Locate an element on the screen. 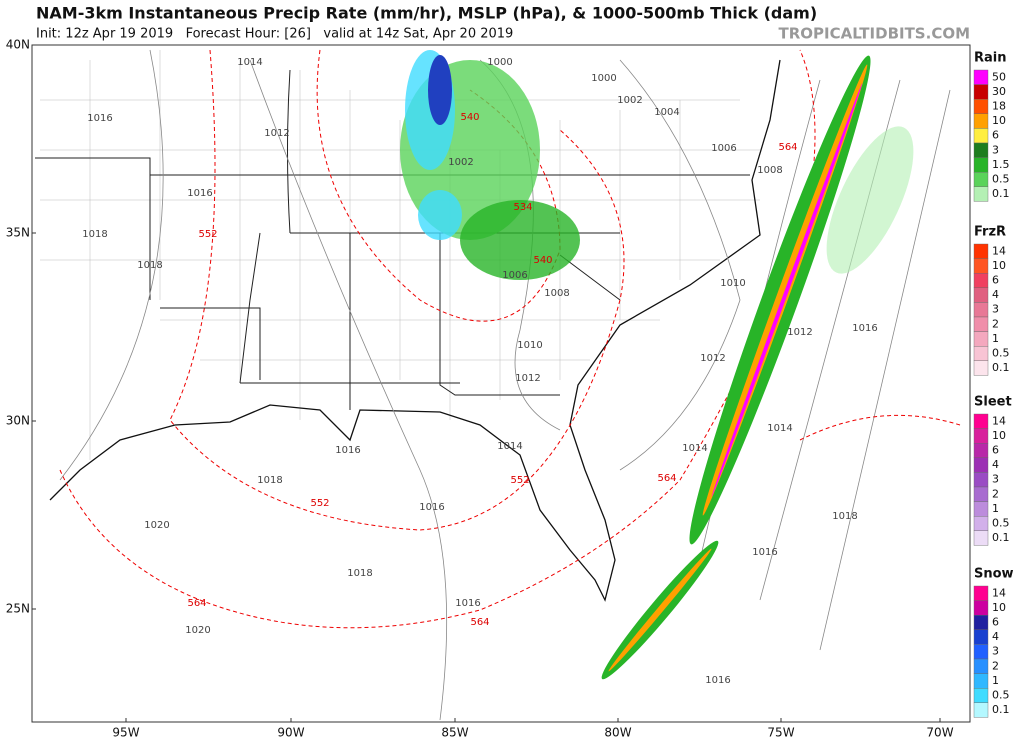  lat-label: 35N is located at coordinates (18, 233).